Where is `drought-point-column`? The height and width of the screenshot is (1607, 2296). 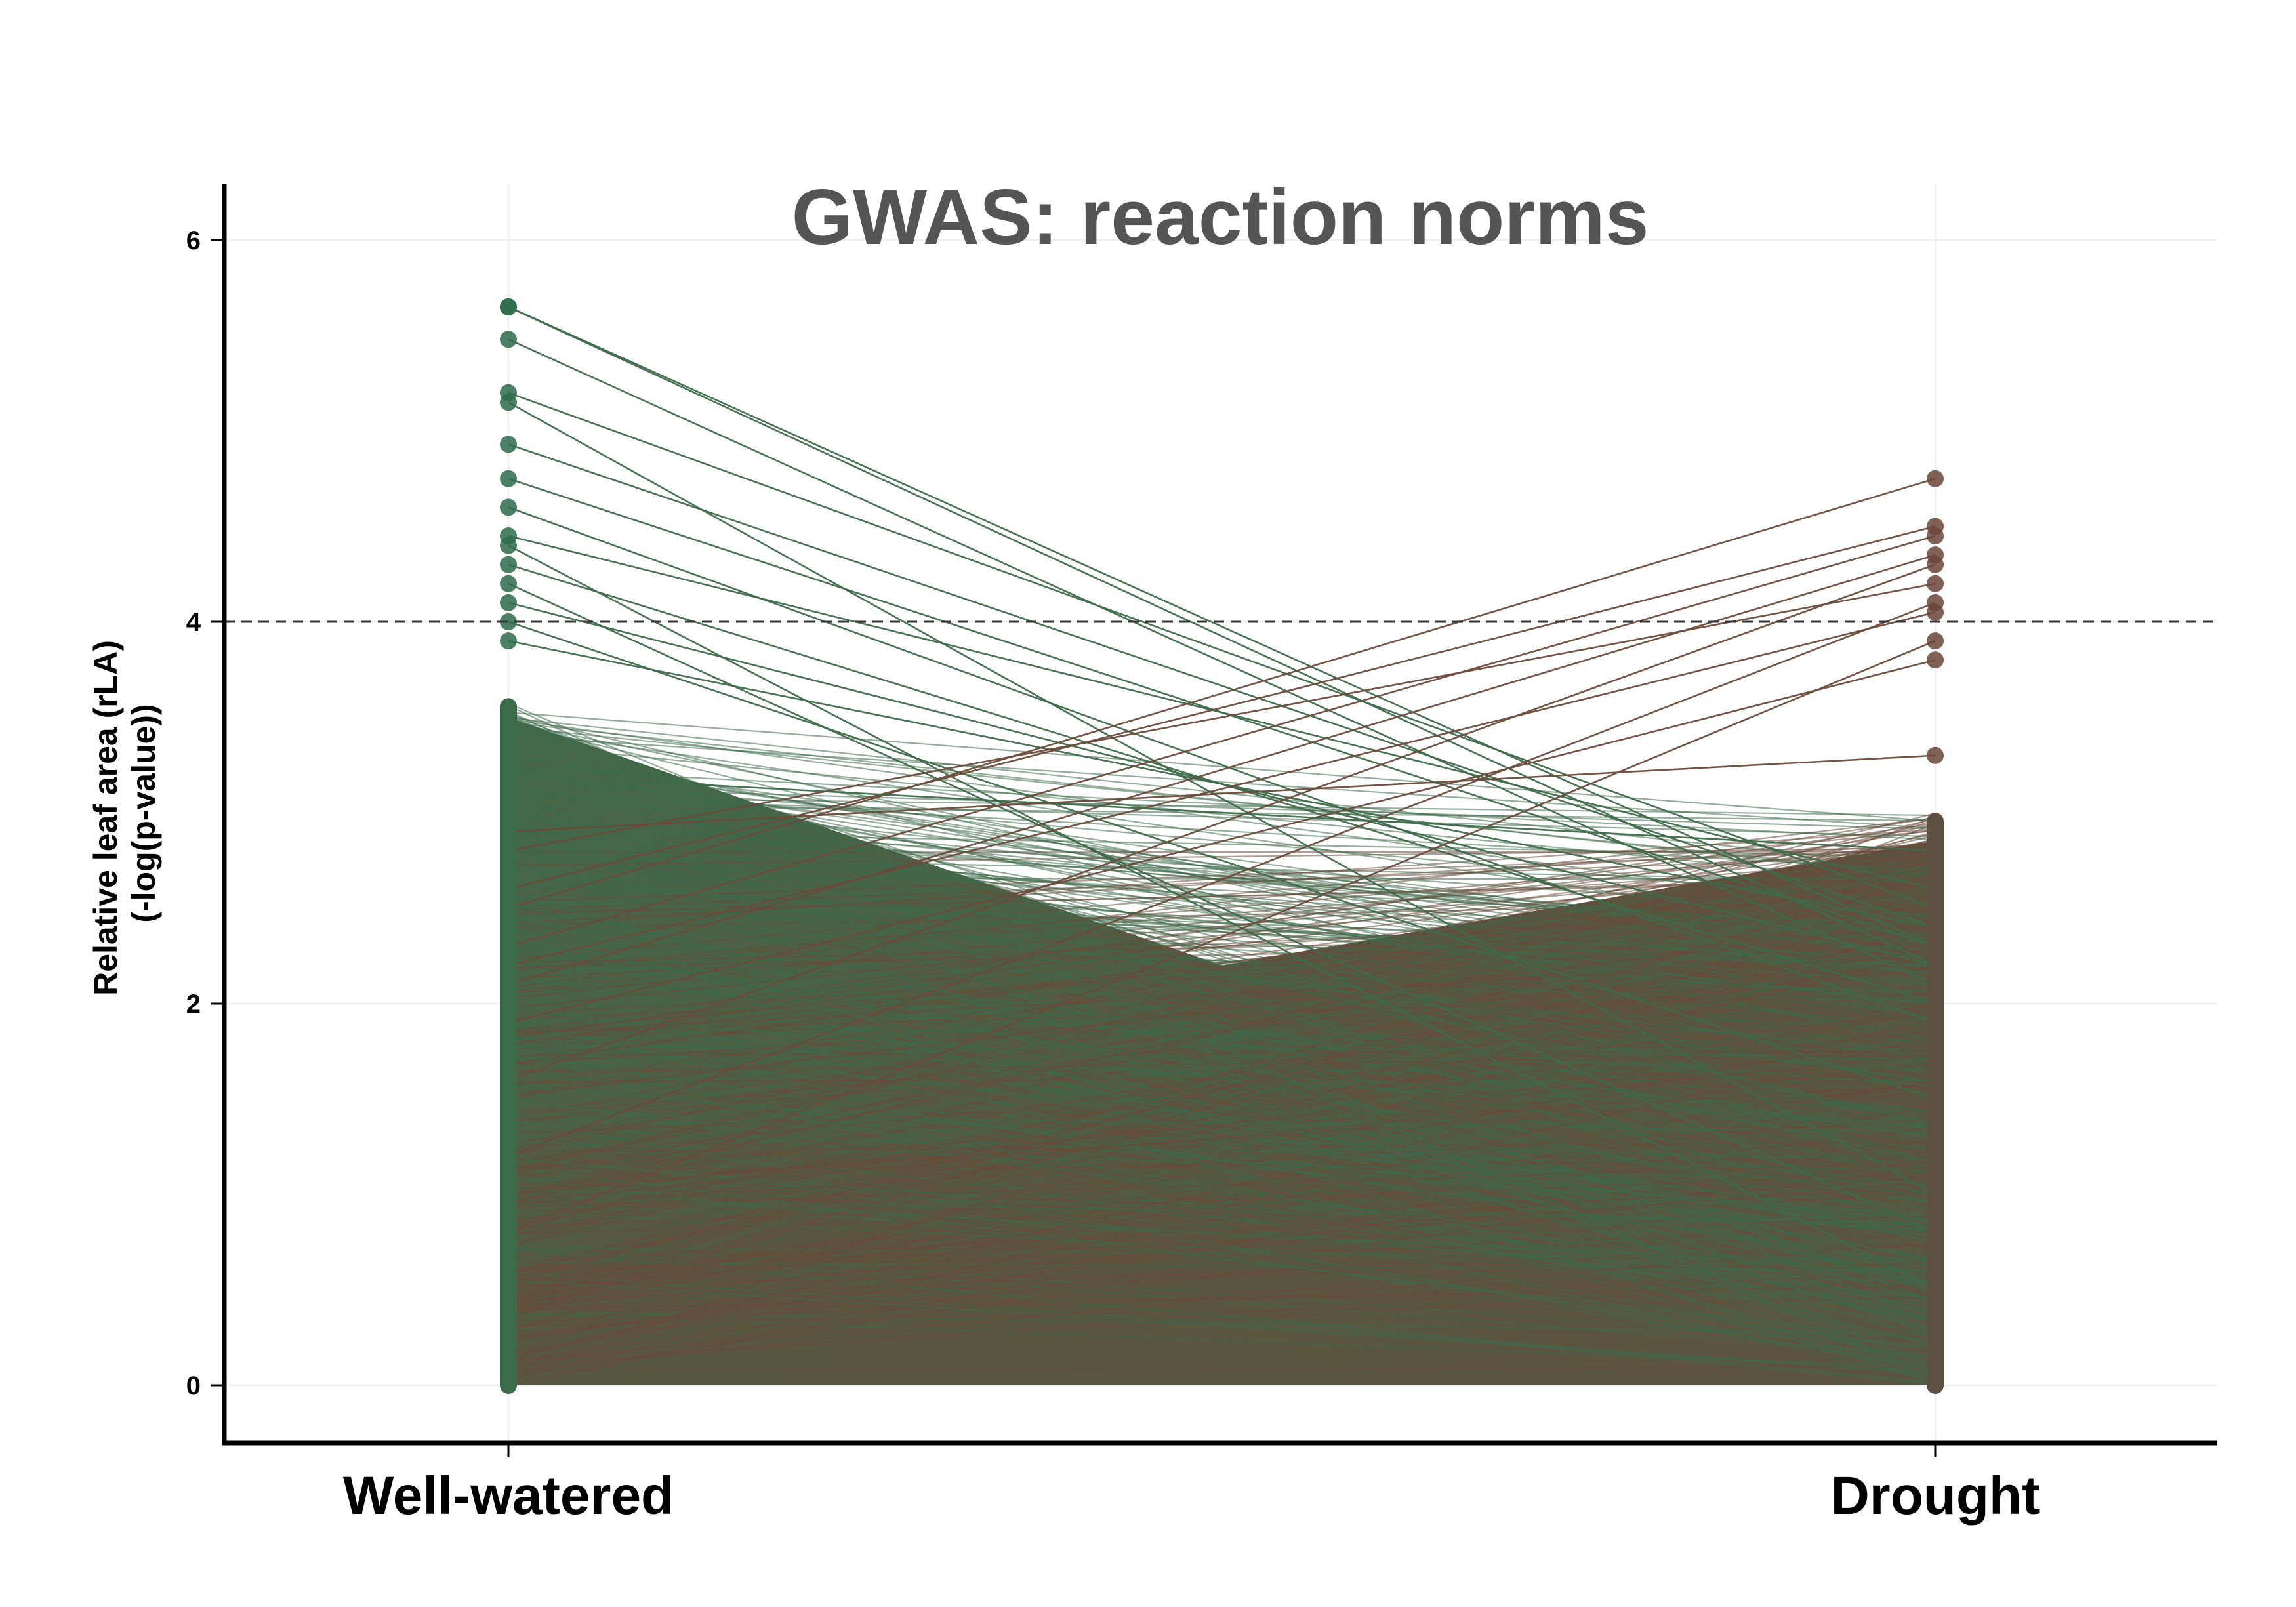 drought-point-column is located at coordinates (1936, 1103).